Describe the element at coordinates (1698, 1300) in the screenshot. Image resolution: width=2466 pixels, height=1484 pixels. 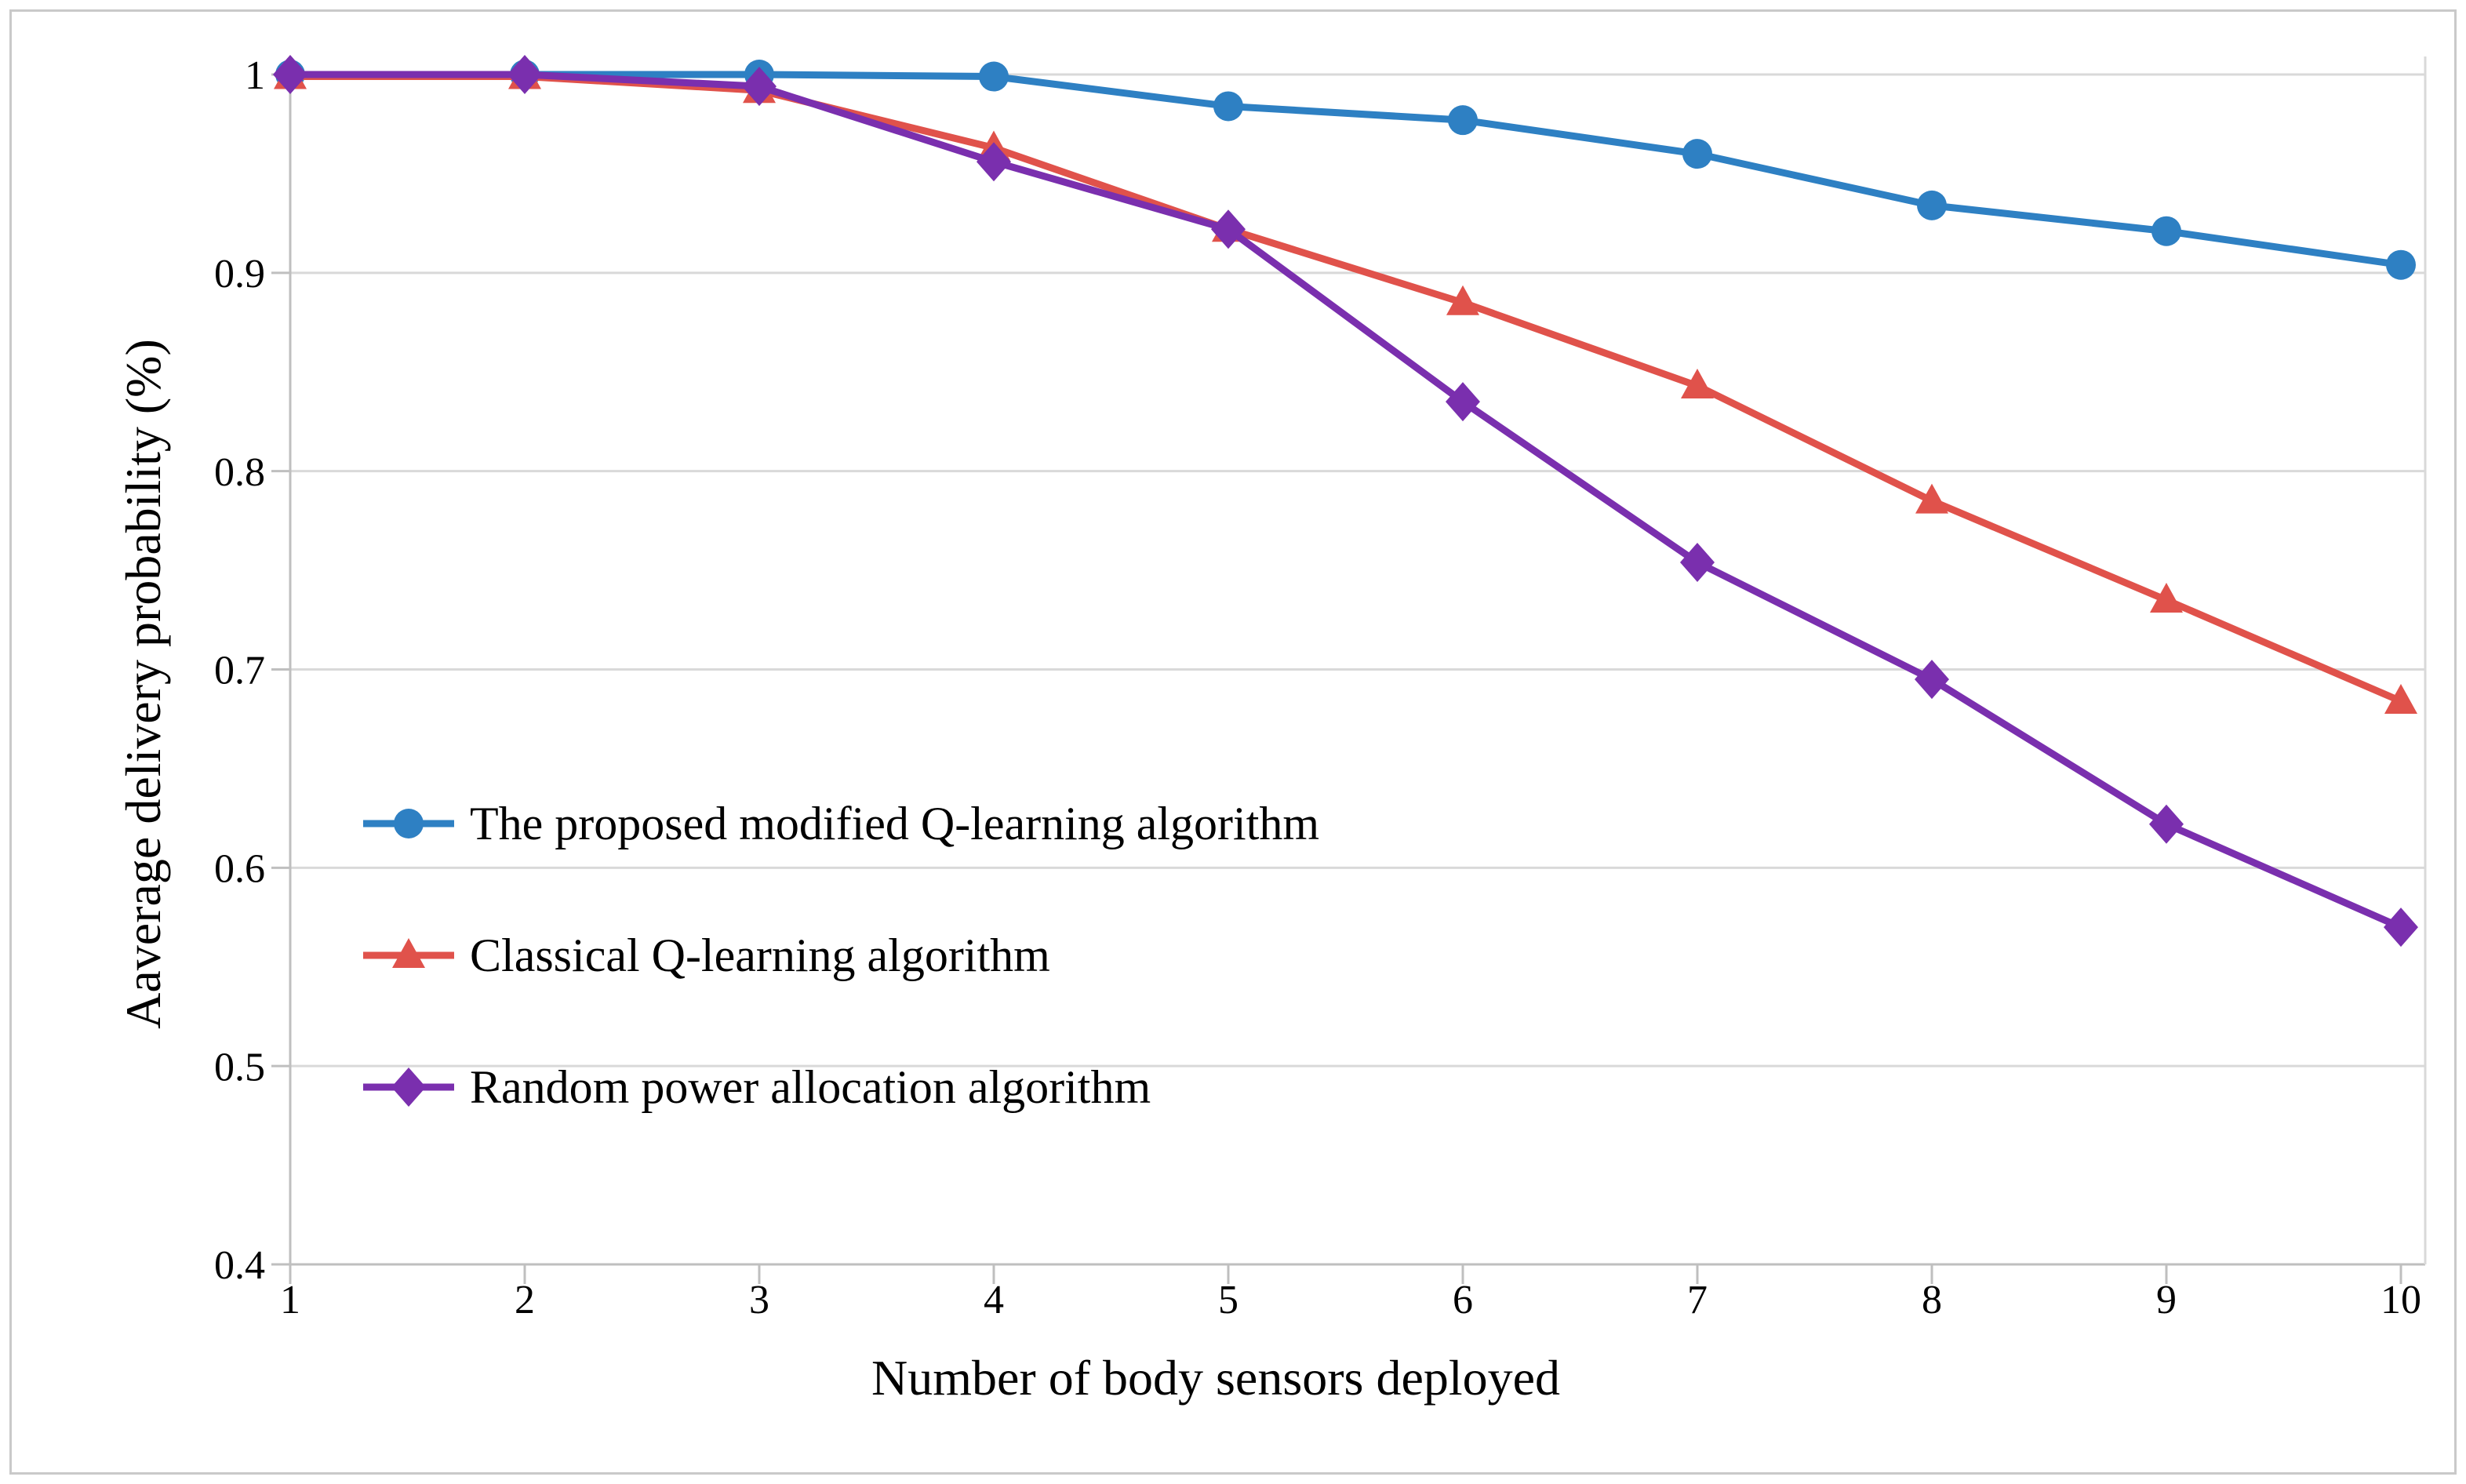
I see `x-axis-tick-label: 7` at that location.